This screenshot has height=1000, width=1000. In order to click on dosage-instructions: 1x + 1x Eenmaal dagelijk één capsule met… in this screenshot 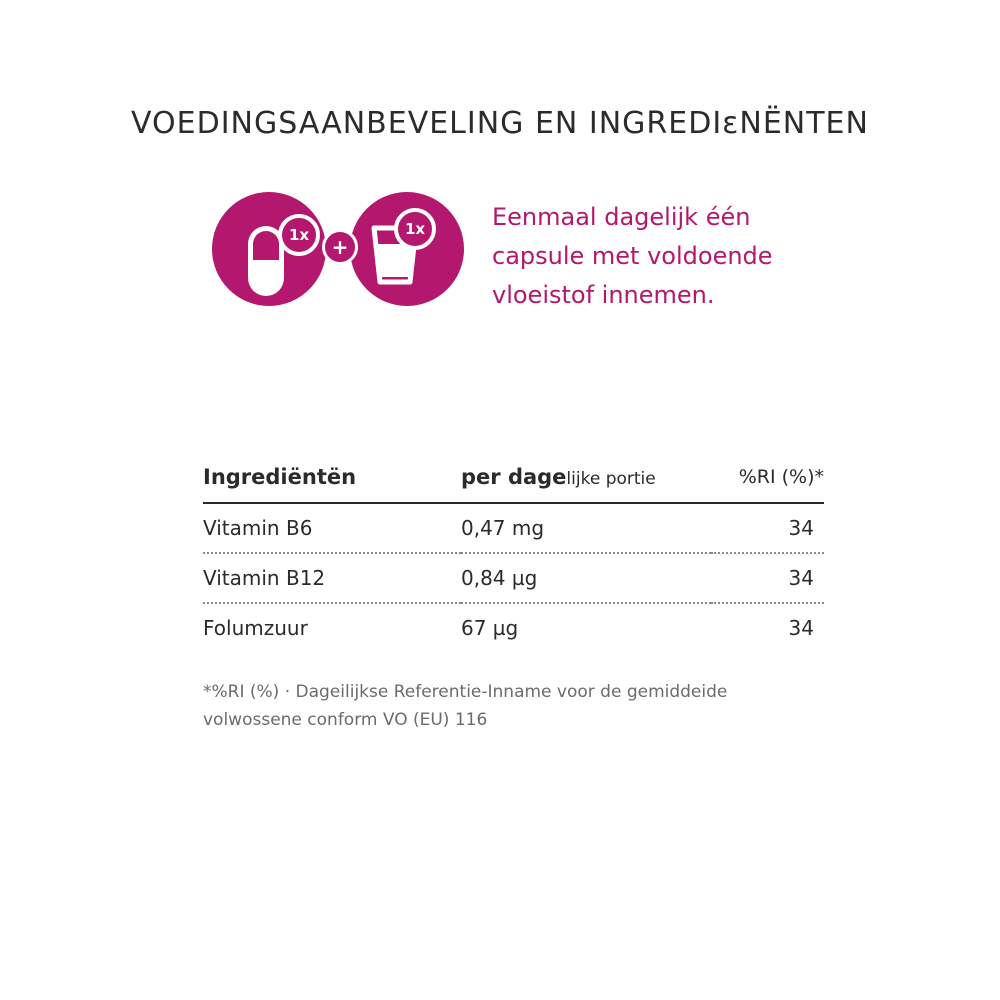, I will do `click(512, 252)`.